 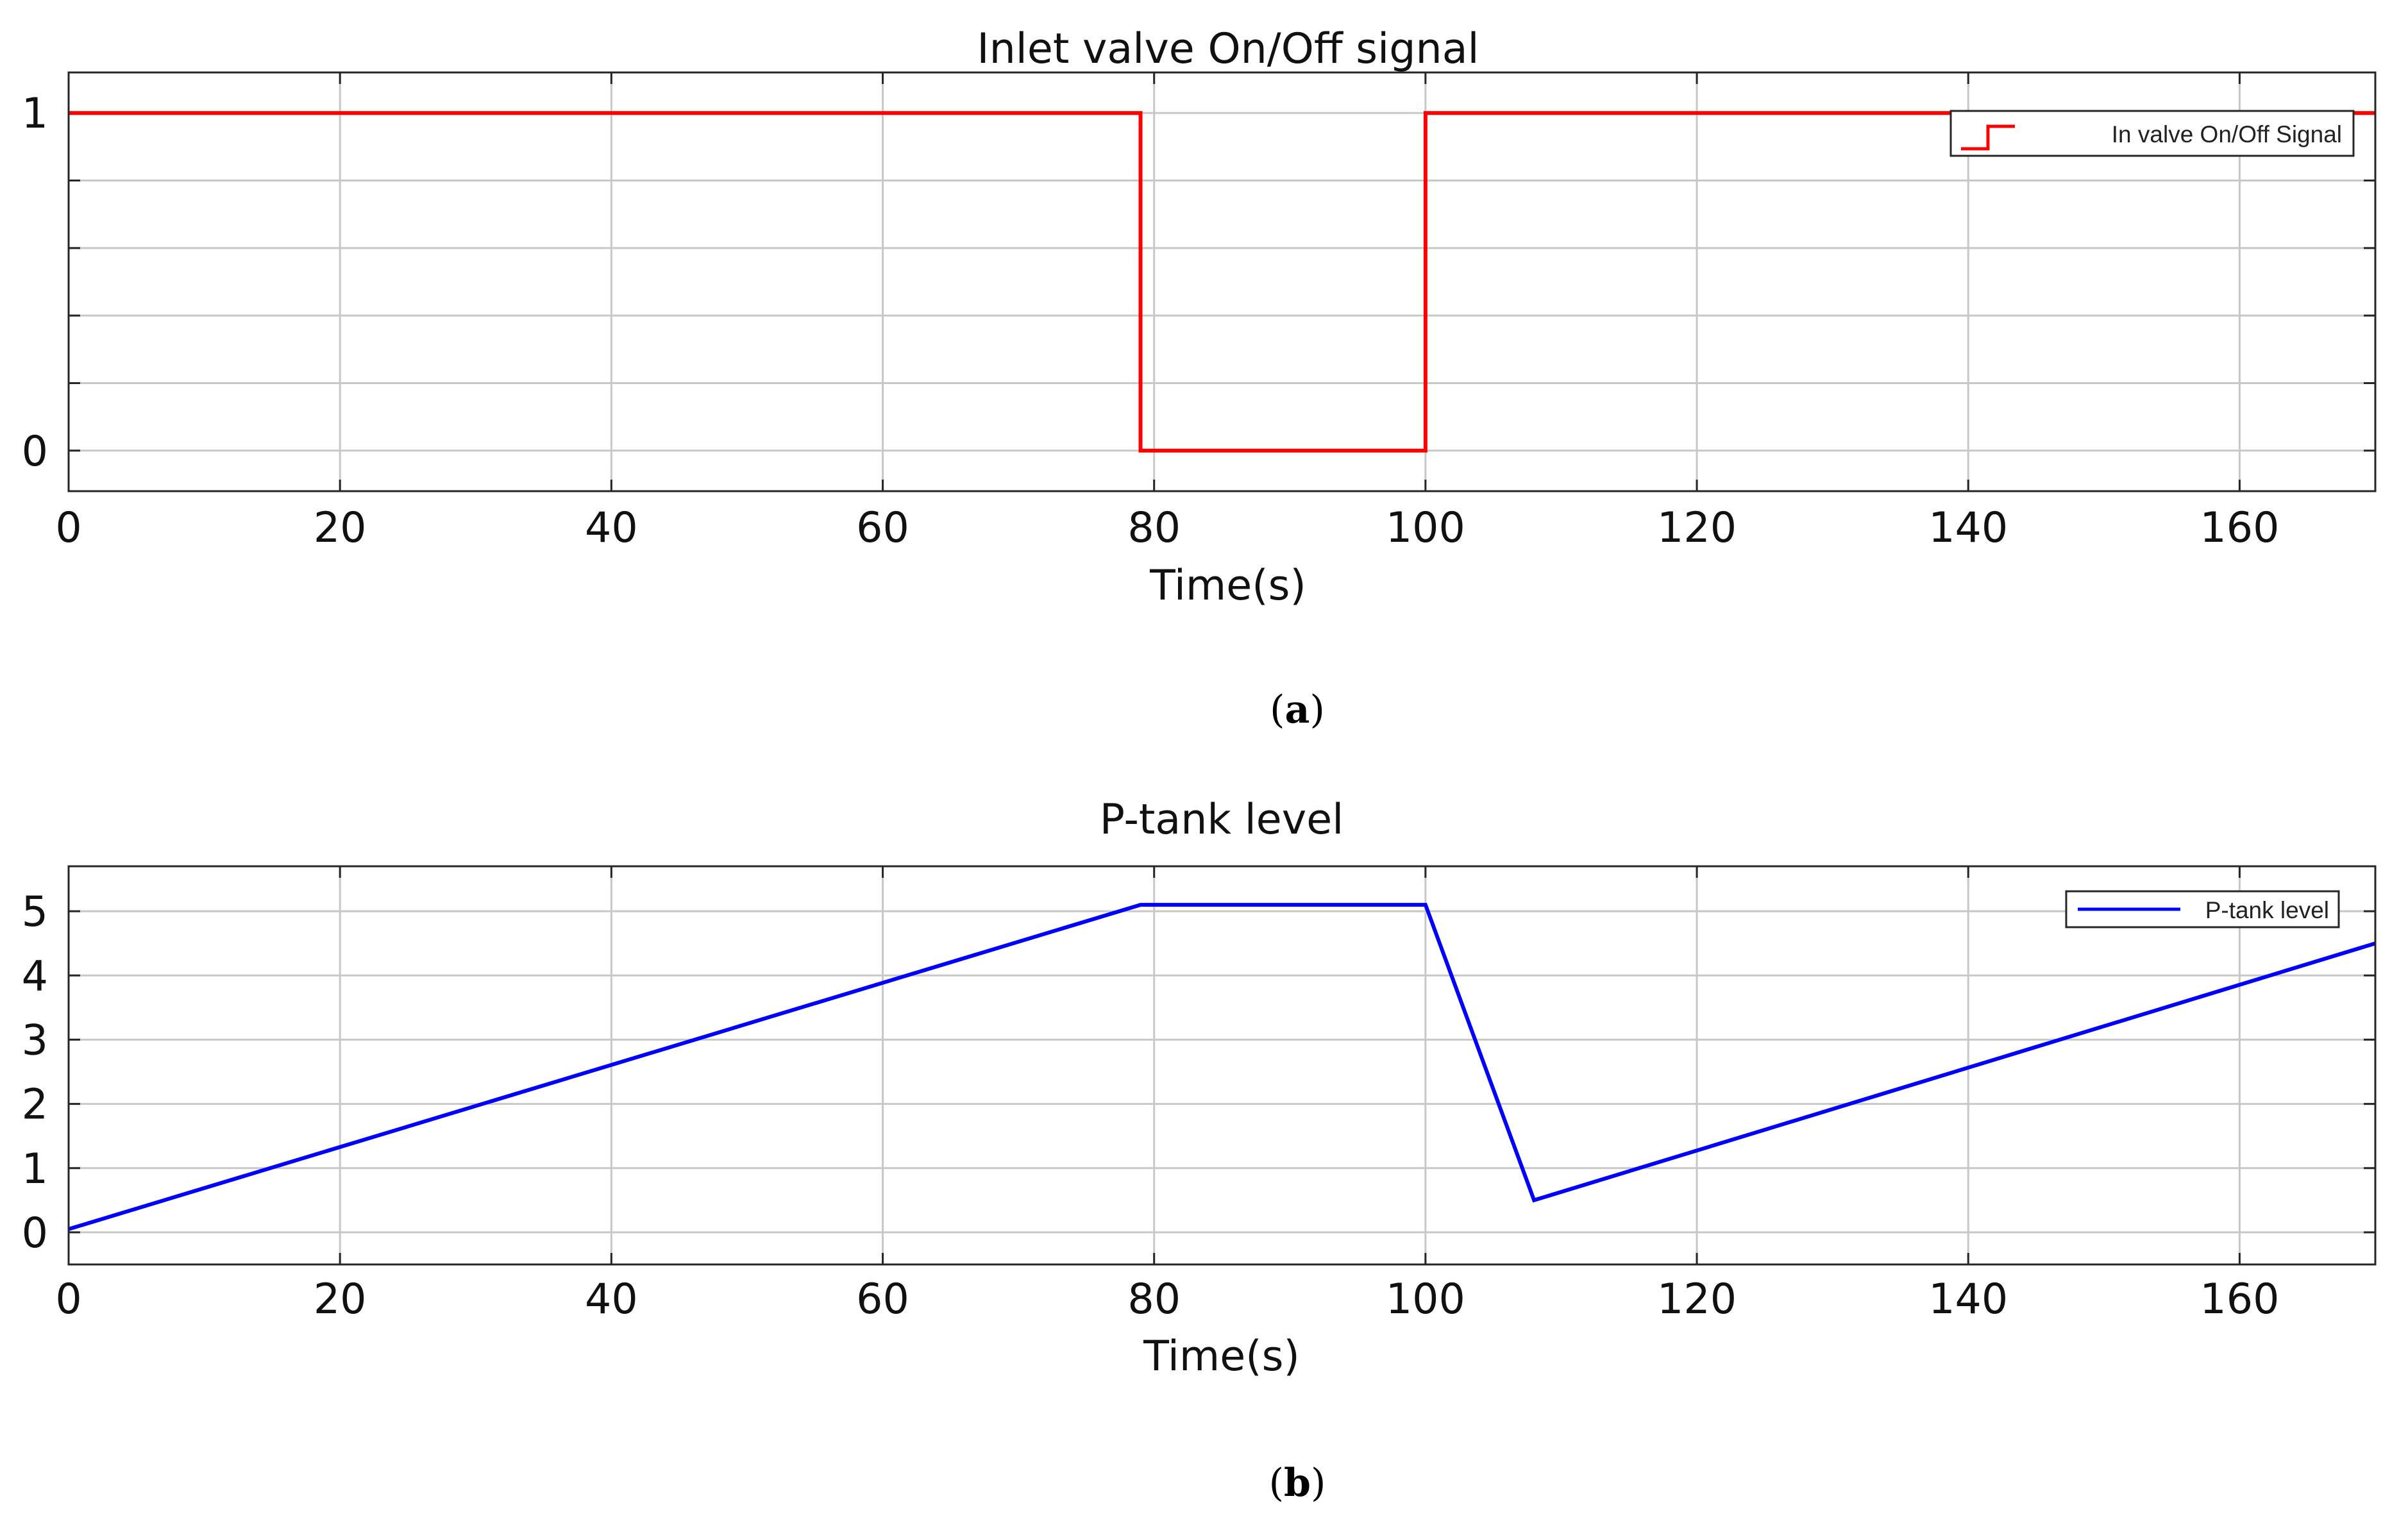 I want to click on chart-title: Inlet valve On/Off signal, so click(x=1228, y=49).